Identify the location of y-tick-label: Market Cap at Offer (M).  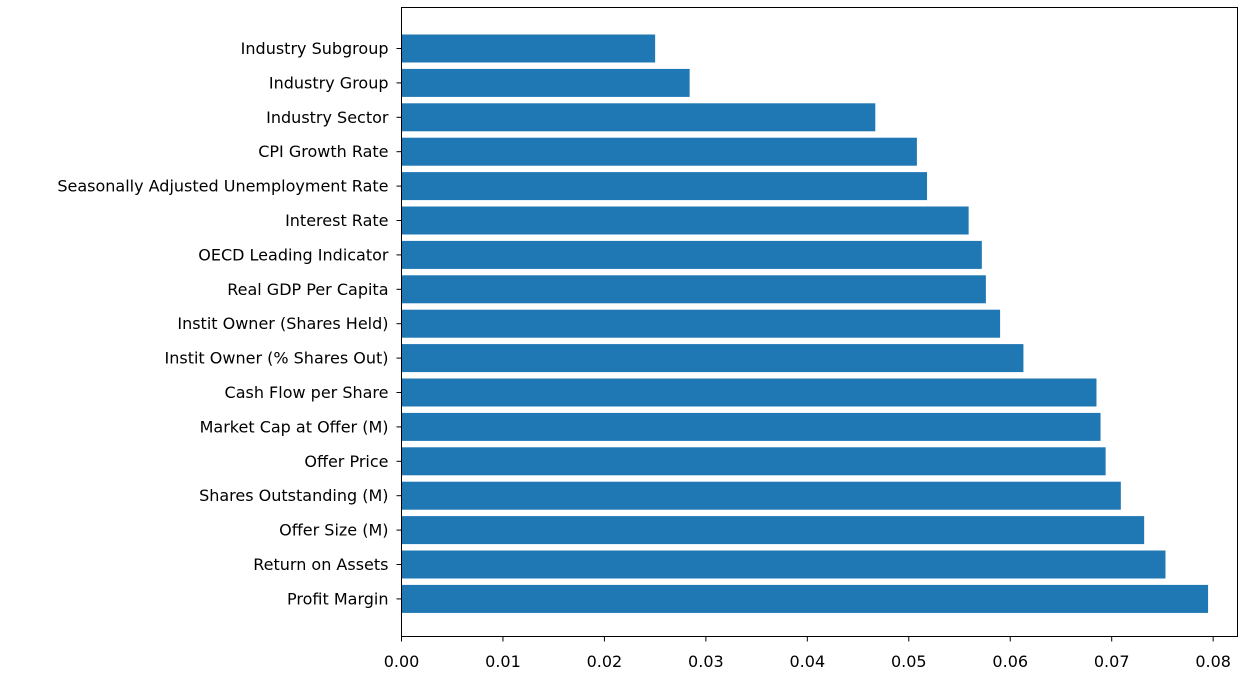
(294, 426).